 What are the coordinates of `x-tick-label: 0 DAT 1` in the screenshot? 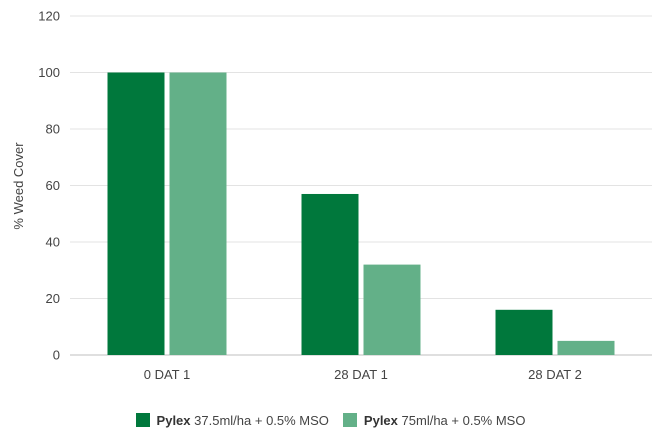 It's located at (167, 374).